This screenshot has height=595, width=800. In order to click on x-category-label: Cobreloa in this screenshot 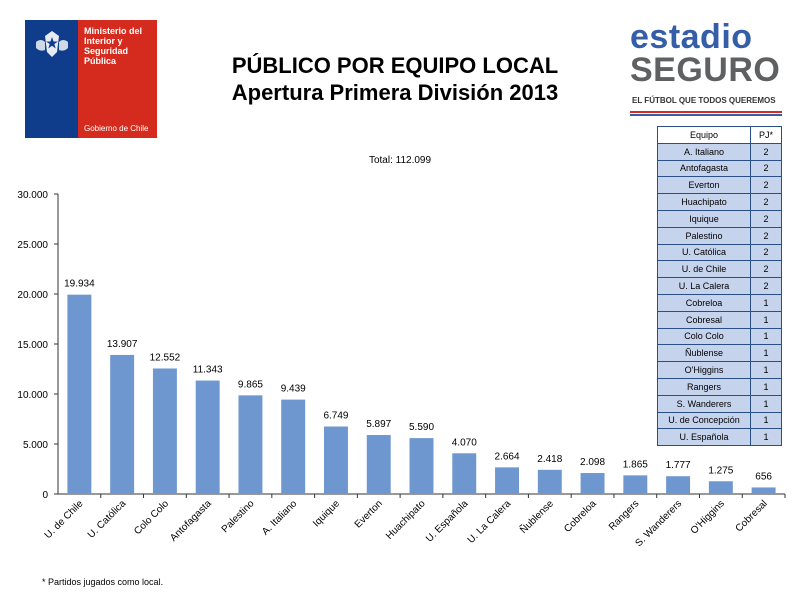, I will do `click(580, 516)`.